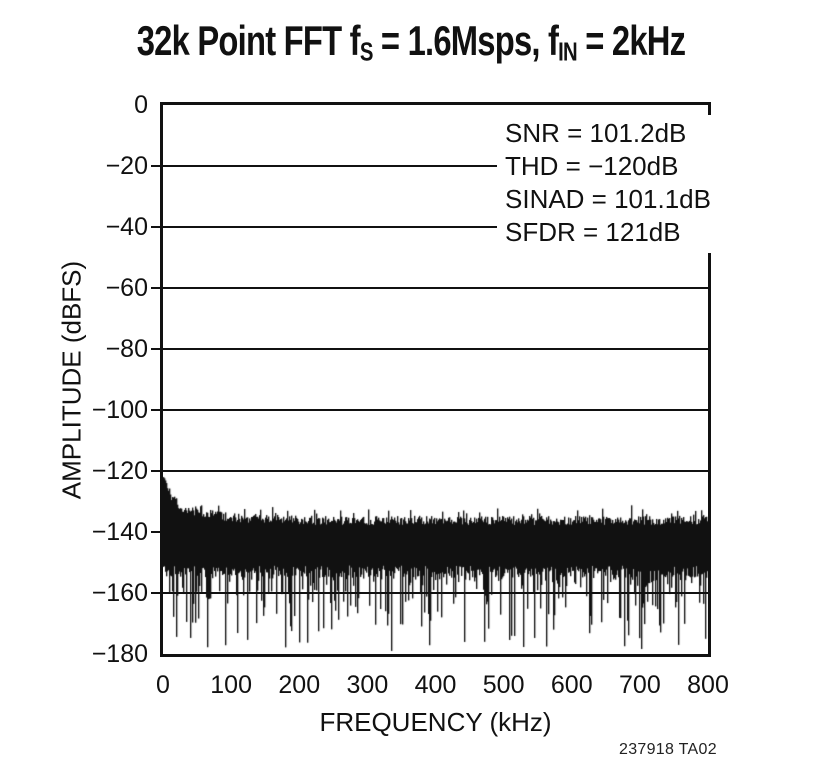 The image size is (822, 772). Describe the element at coordinates (608, 199) in the screenshot. I see `annotation-line: SINAD = 101.1dB` at that location.